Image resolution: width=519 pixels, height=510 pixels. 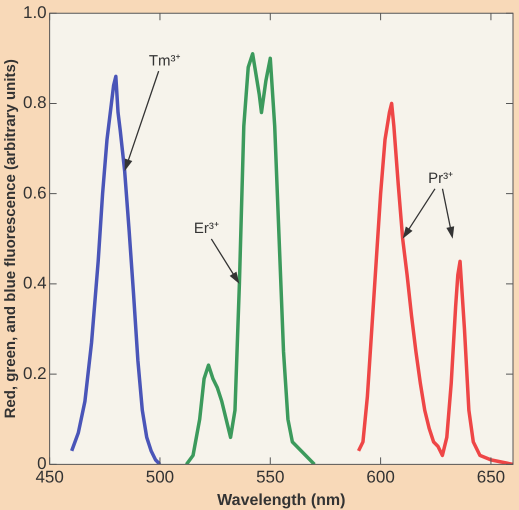 What do you see at coordinates (491, 476) in the screenshot?
I see `x-tick-label: 650` at bounding box center [491, 476].